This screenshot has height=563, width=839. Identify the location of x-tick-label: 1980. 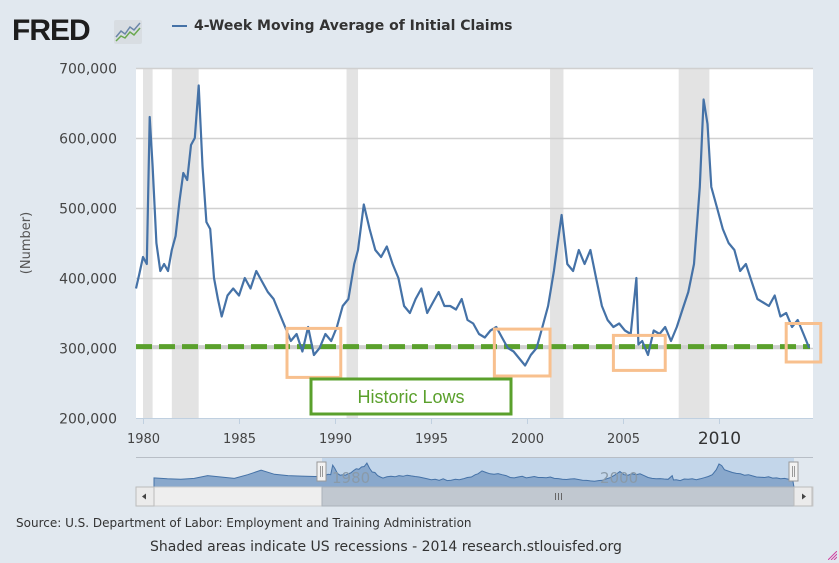
(143, 439).